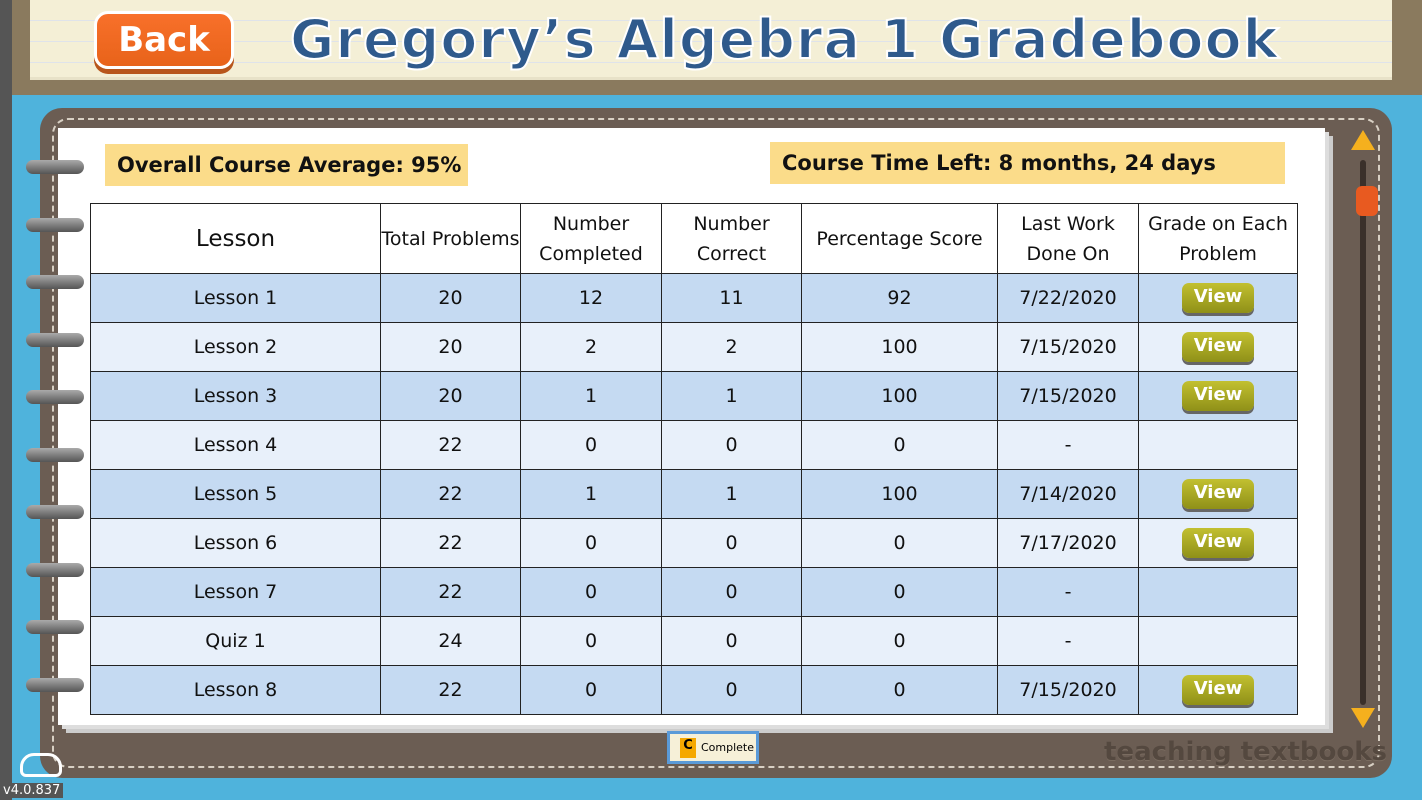  I want to click on cell-lesson: Lesson 6, so click(235, 543).